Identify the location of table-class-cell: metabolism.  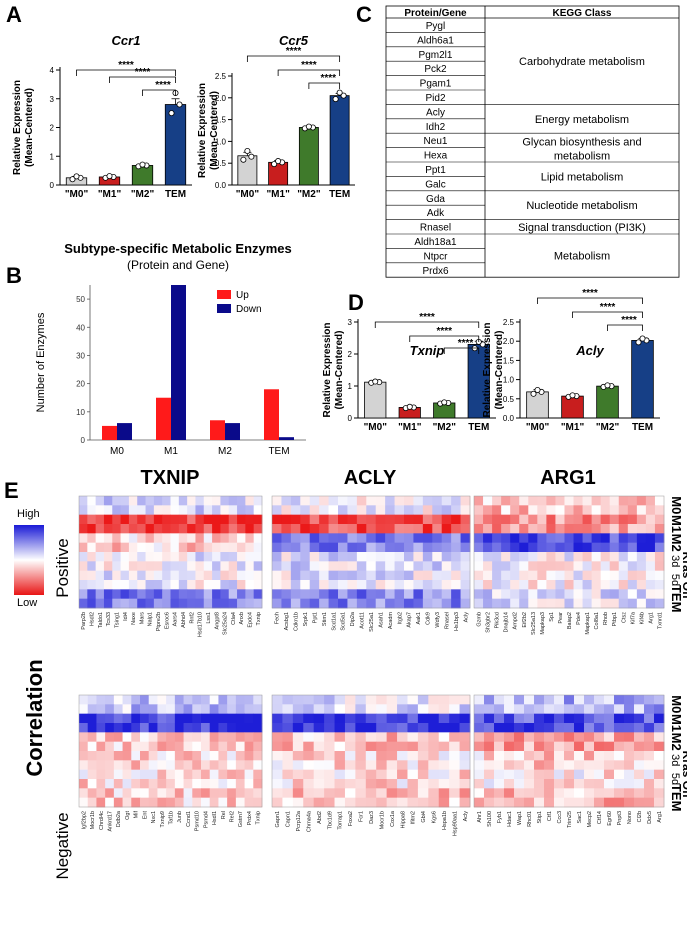
(582, 157).